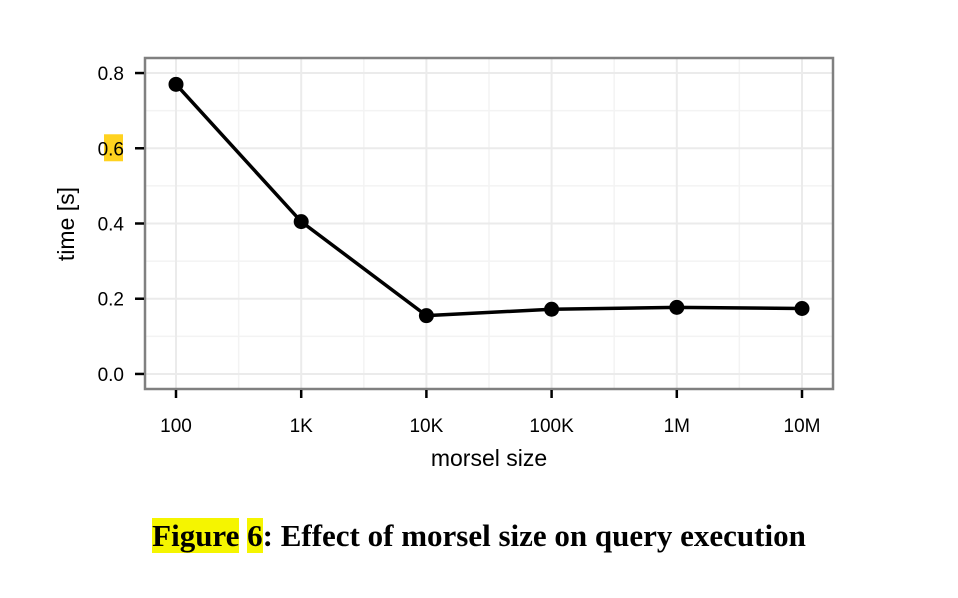 This screenshot has height=598, width=958. Describe the element at coordinates (111, 300) in the screenshot. I see `y-tick-label: 0.2` at that location.